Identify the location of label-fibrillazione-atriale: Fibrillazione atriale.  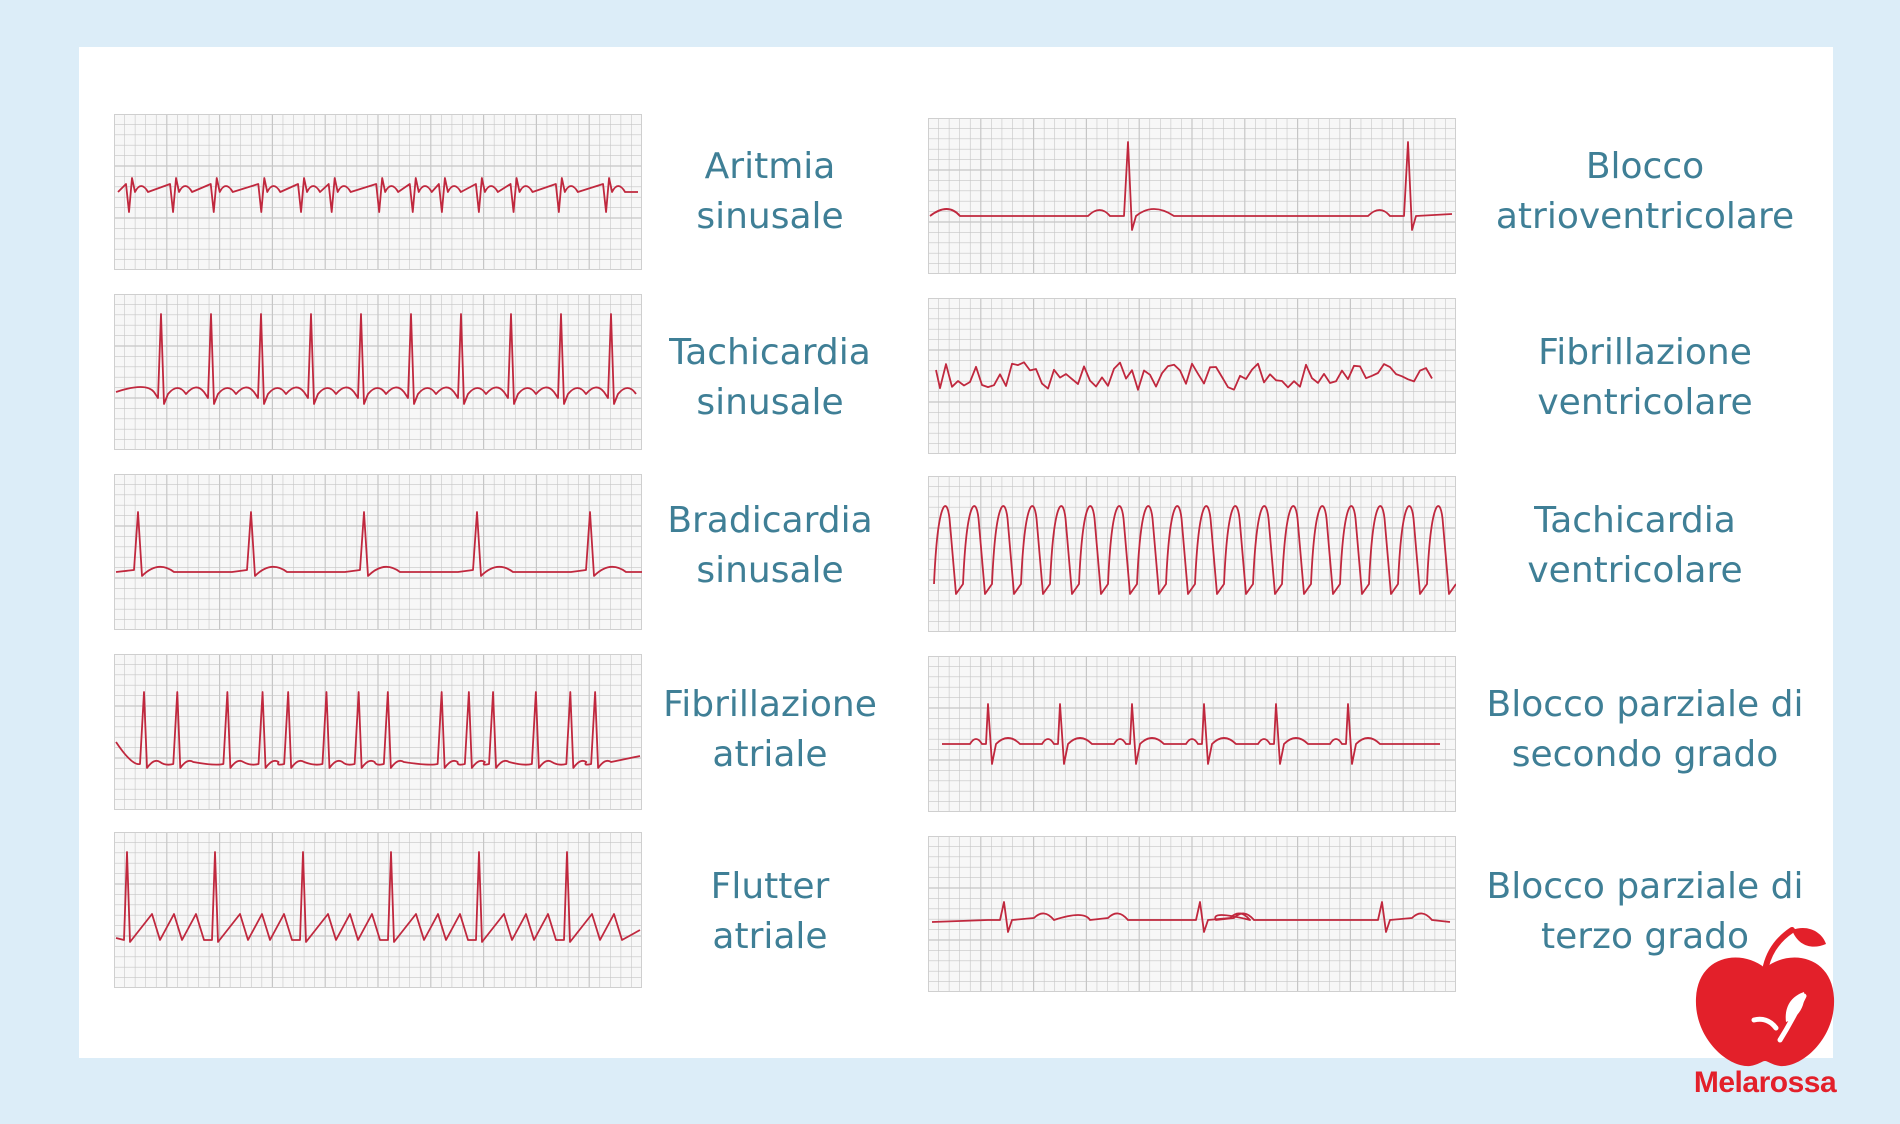
(770, 730).